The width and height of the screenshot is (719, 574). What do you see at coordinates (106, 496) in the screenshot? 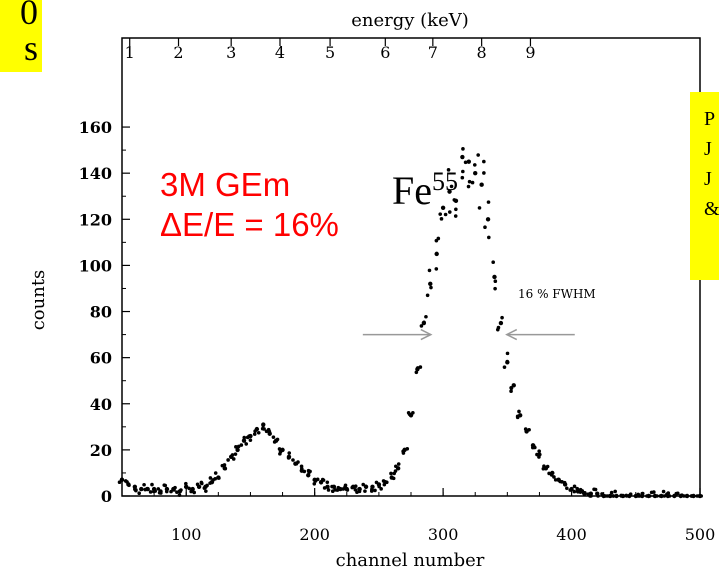
I see `y-tick-label: 0` at bounding box center [106, 496].